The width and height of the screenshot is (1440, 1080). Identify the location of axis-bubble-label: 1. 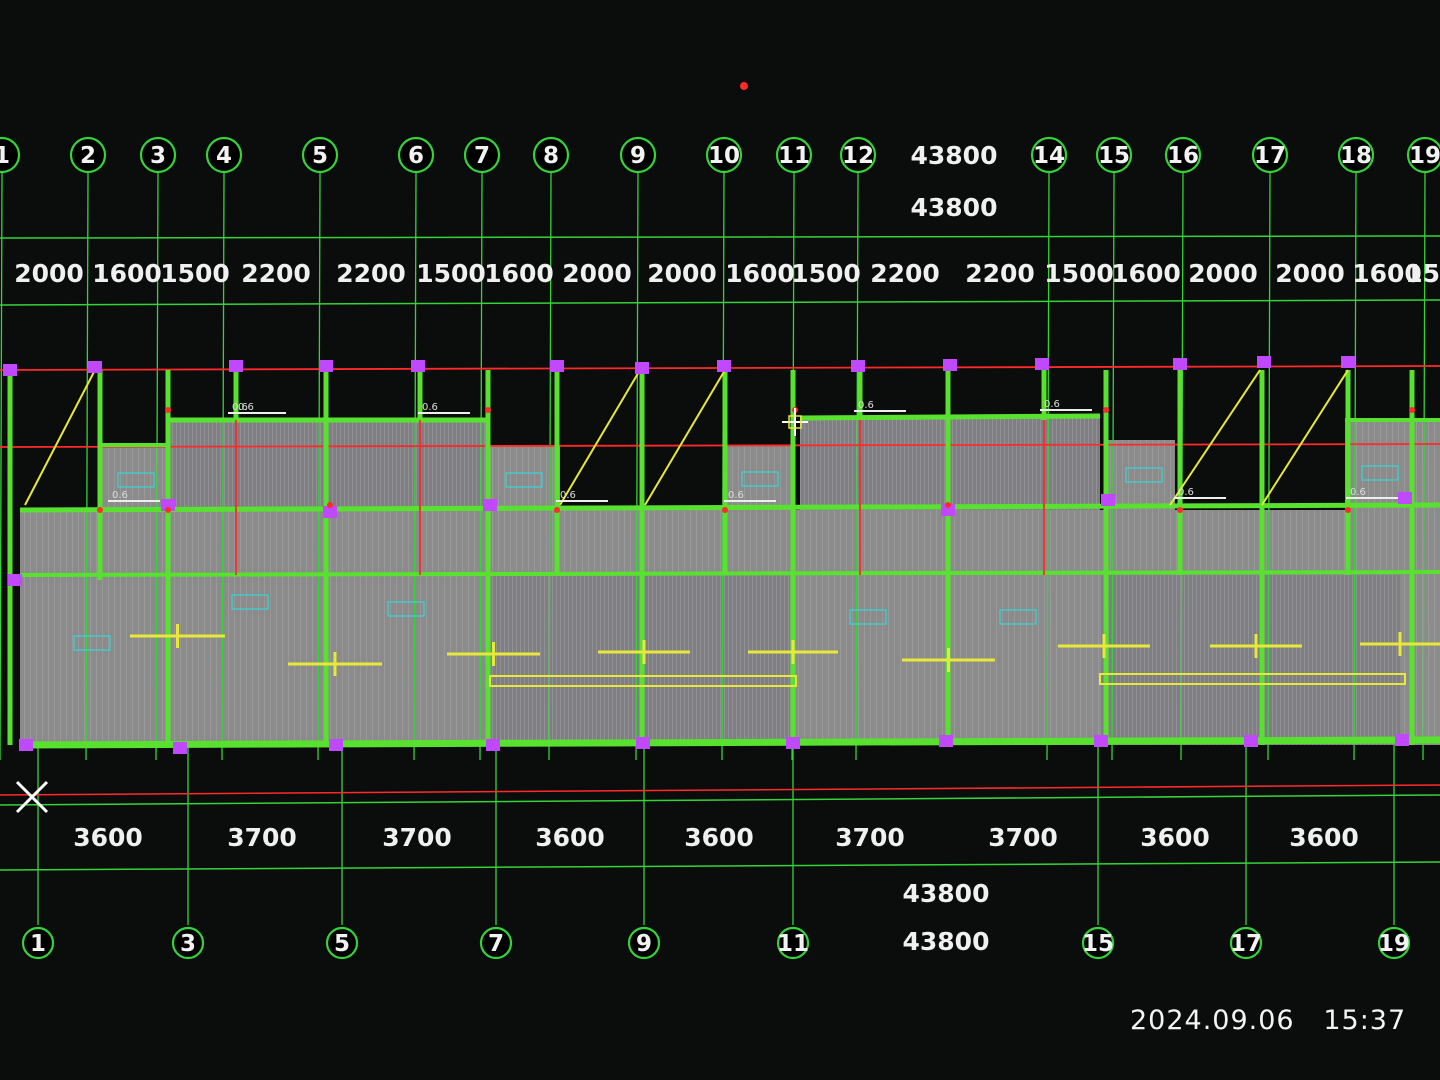
(5, 156).